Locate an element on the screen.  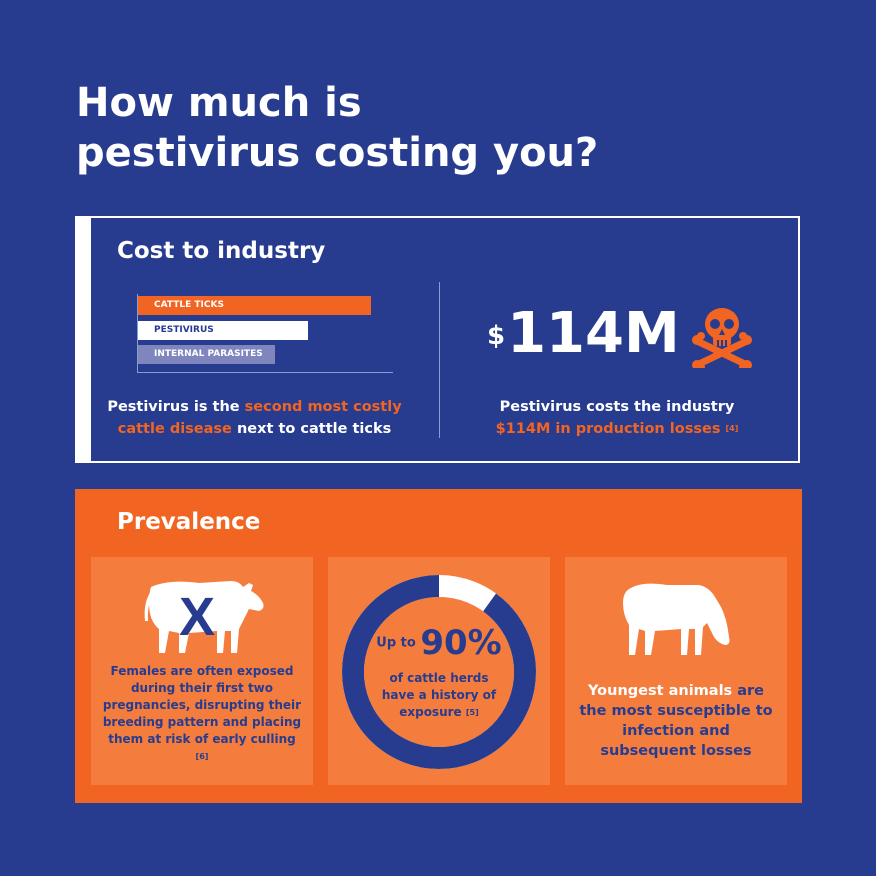
bar-internal-parasites: INTERNAL PARASITES is located at coordinates (206, 354).